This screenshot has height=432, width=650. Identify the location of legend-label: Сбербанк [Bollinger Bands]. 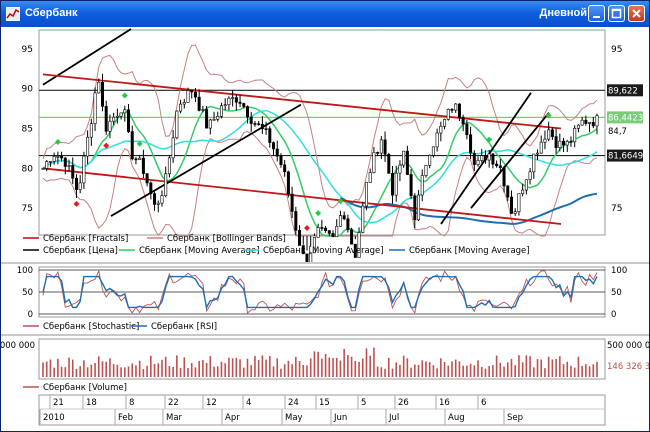
(226, 239).